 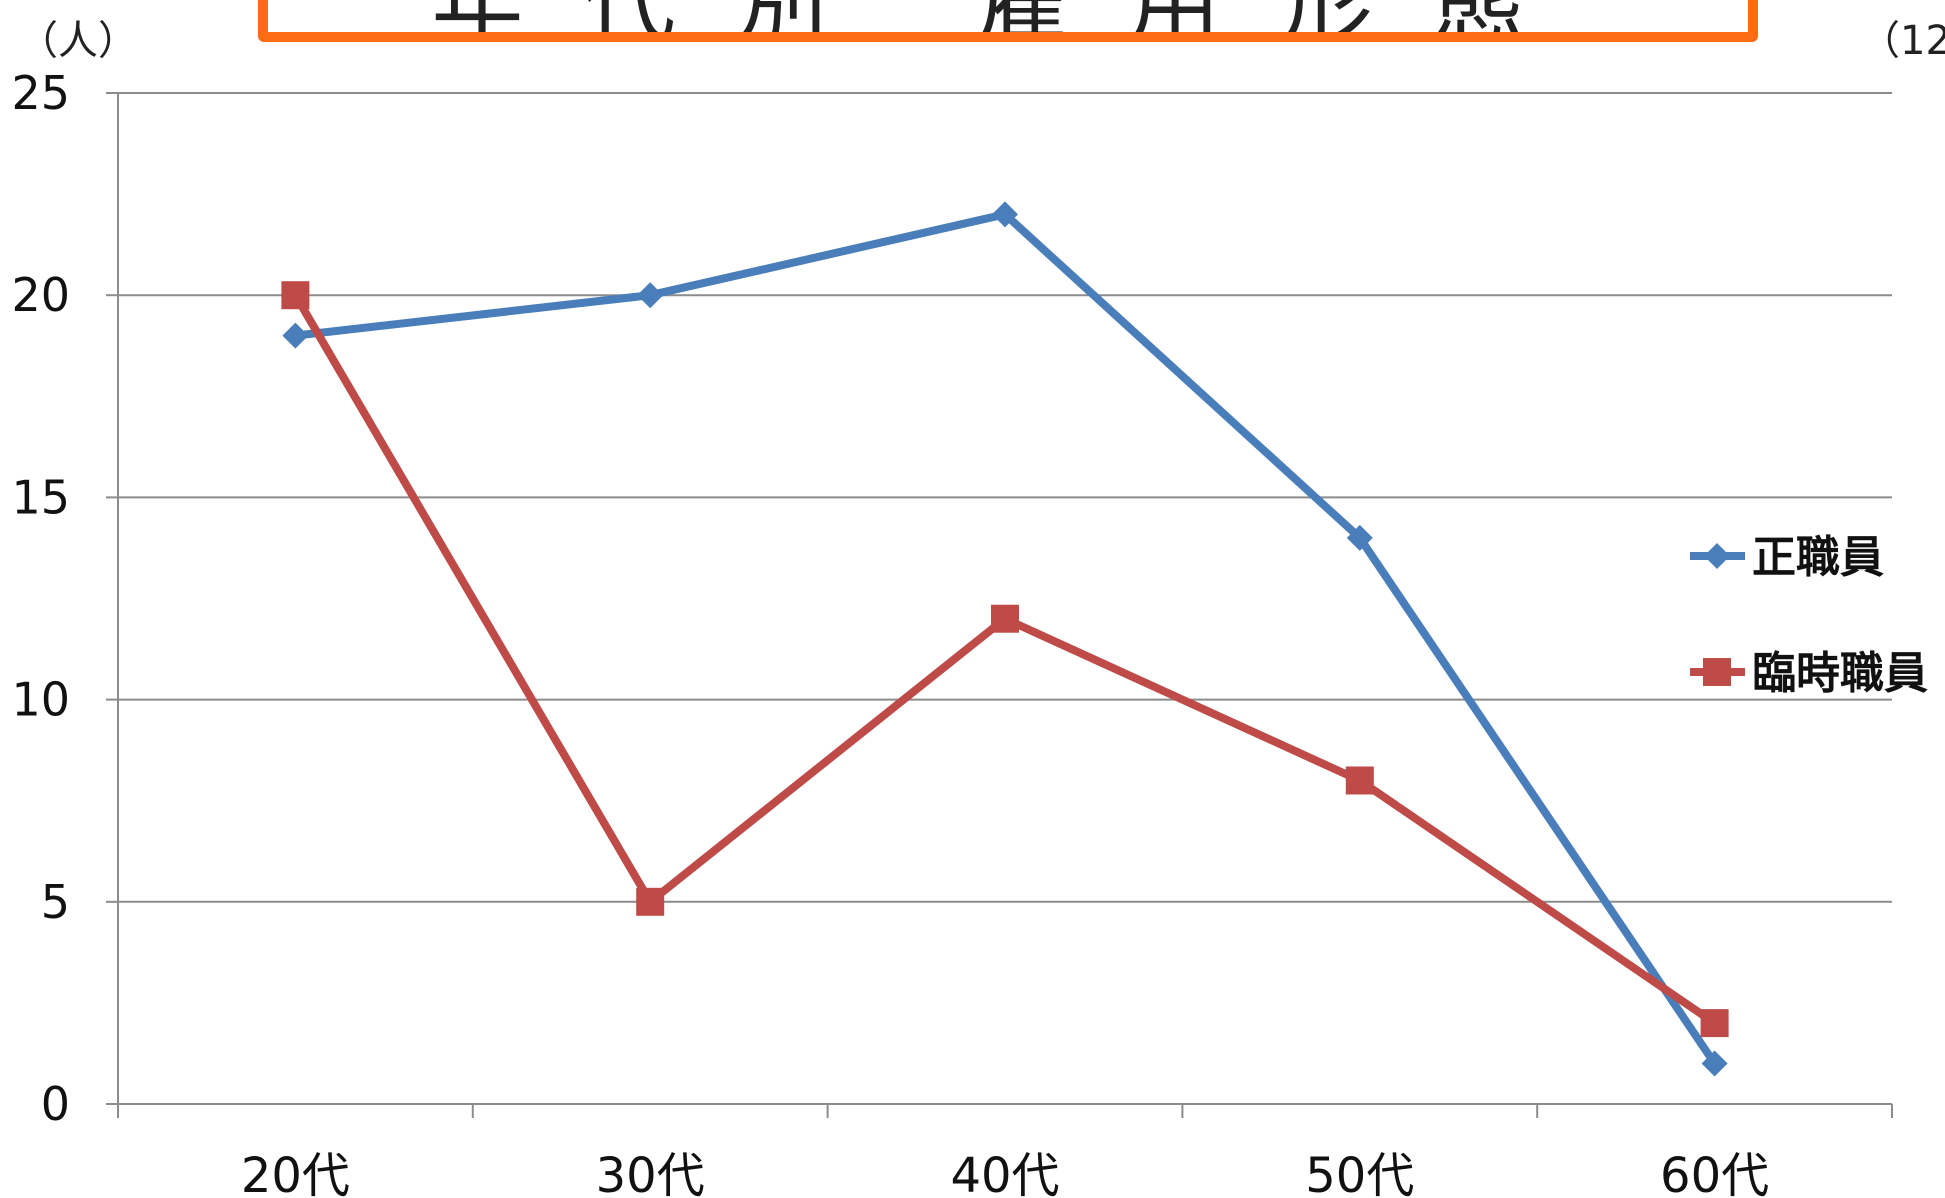 I want to click on legend-item-1: 正職員, so click(x=1787, y=557).